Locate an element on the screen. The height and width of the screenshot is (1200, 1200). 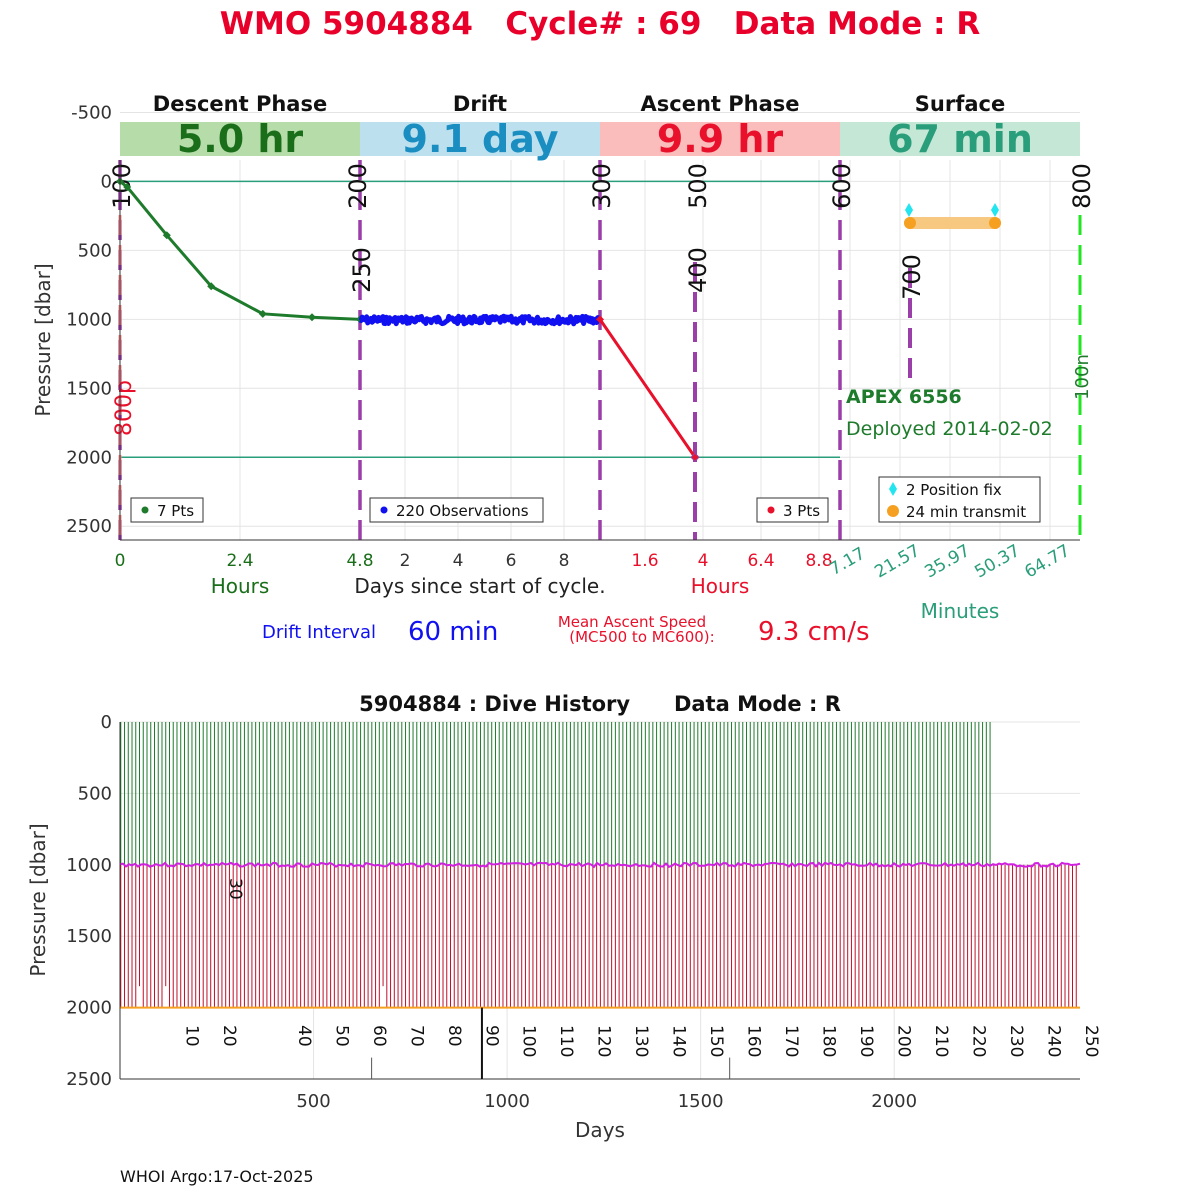
cycle-number-label: 240 is located at coordinates (1053, 1041).